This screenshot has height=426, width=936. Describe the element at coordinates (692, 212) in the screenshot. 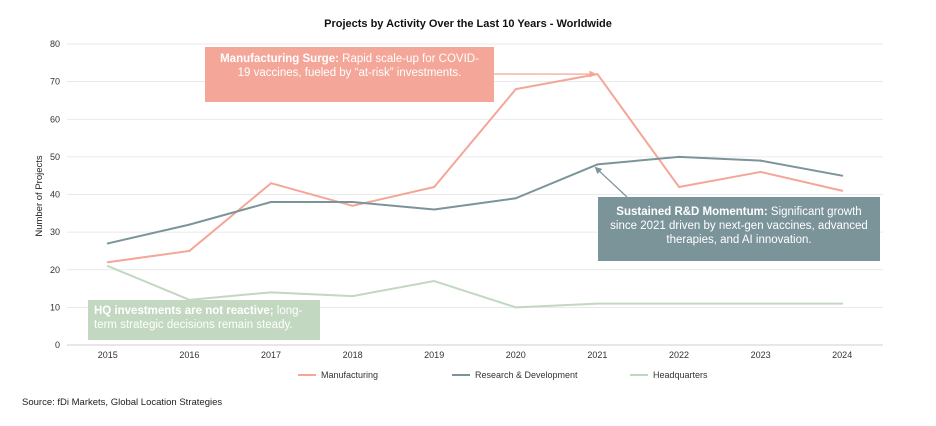

I see `annotation-rd-bold: Sustained R&D Momentum:` at that location.